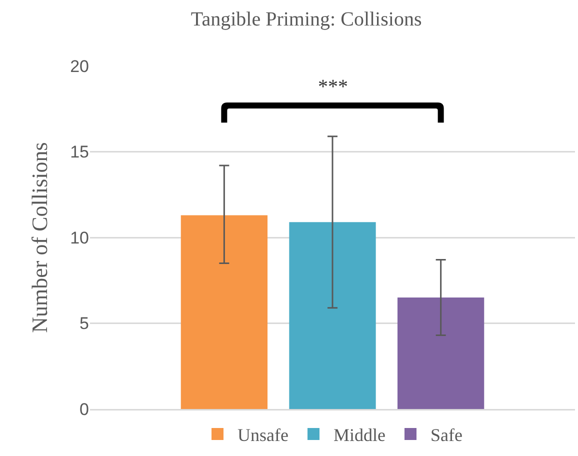 The height and width of the screenshot is (456, 578). Describe the element at coordinates (359, 435) in the screenshot. I see `legend-label: Middle` at that location.